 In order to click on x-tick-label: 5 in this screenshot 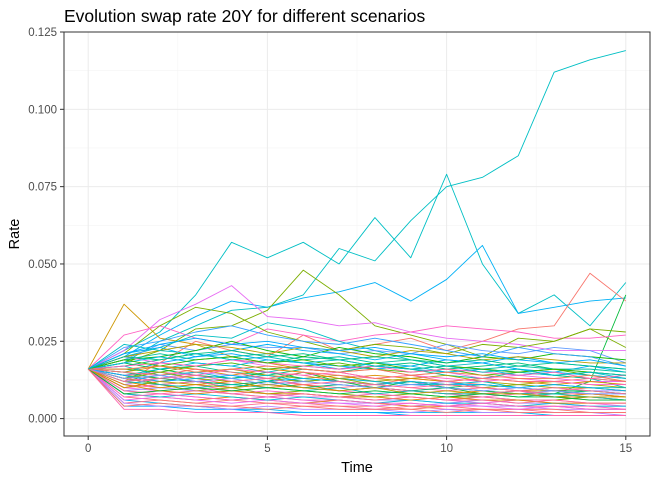, I will do `click(267, 449)`.